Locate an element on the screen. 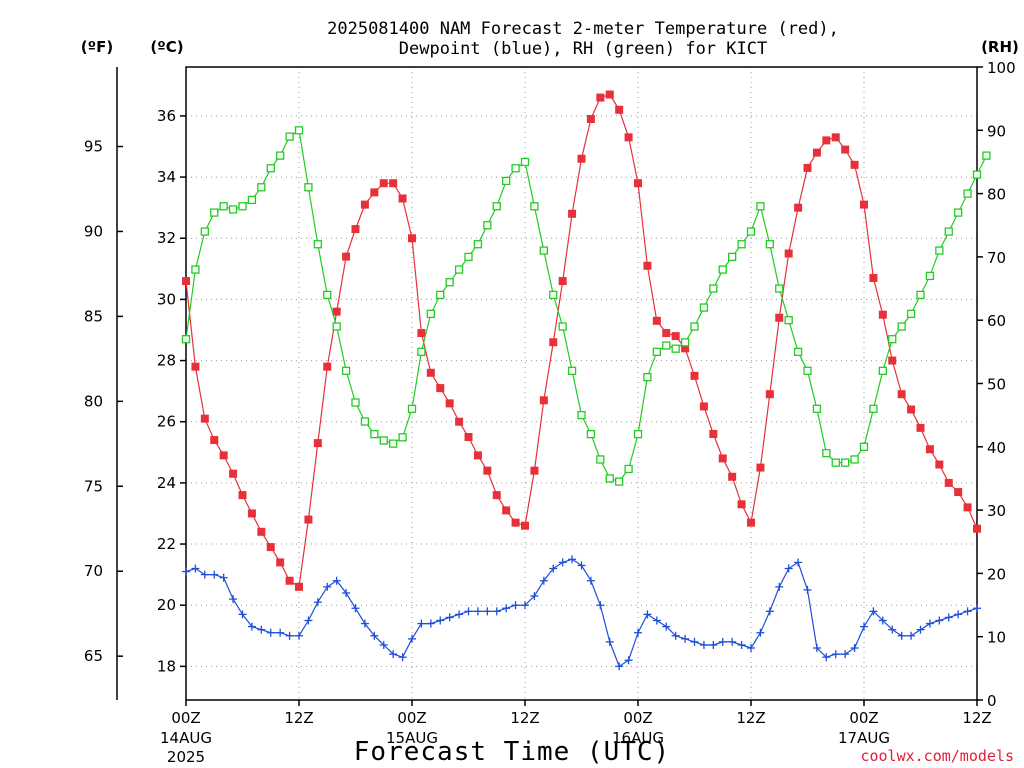  rh-tick-label: 20 is located at coordinates (996, 574).